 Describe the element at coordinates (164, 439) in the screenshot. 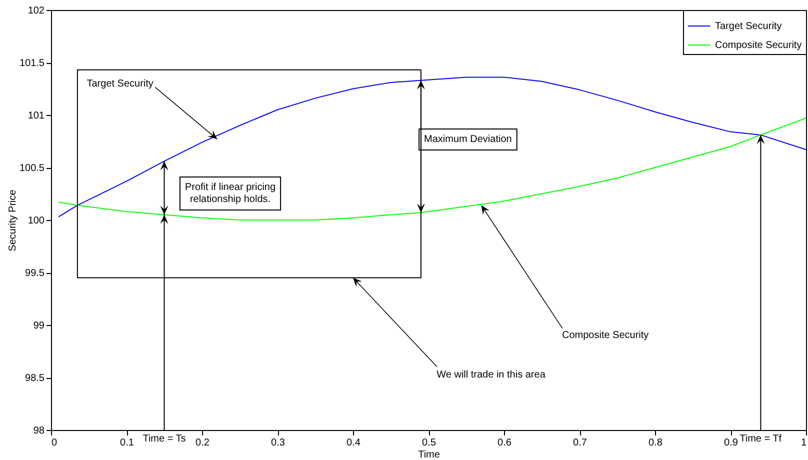

I see `annotation: Time = Ts` at that location.